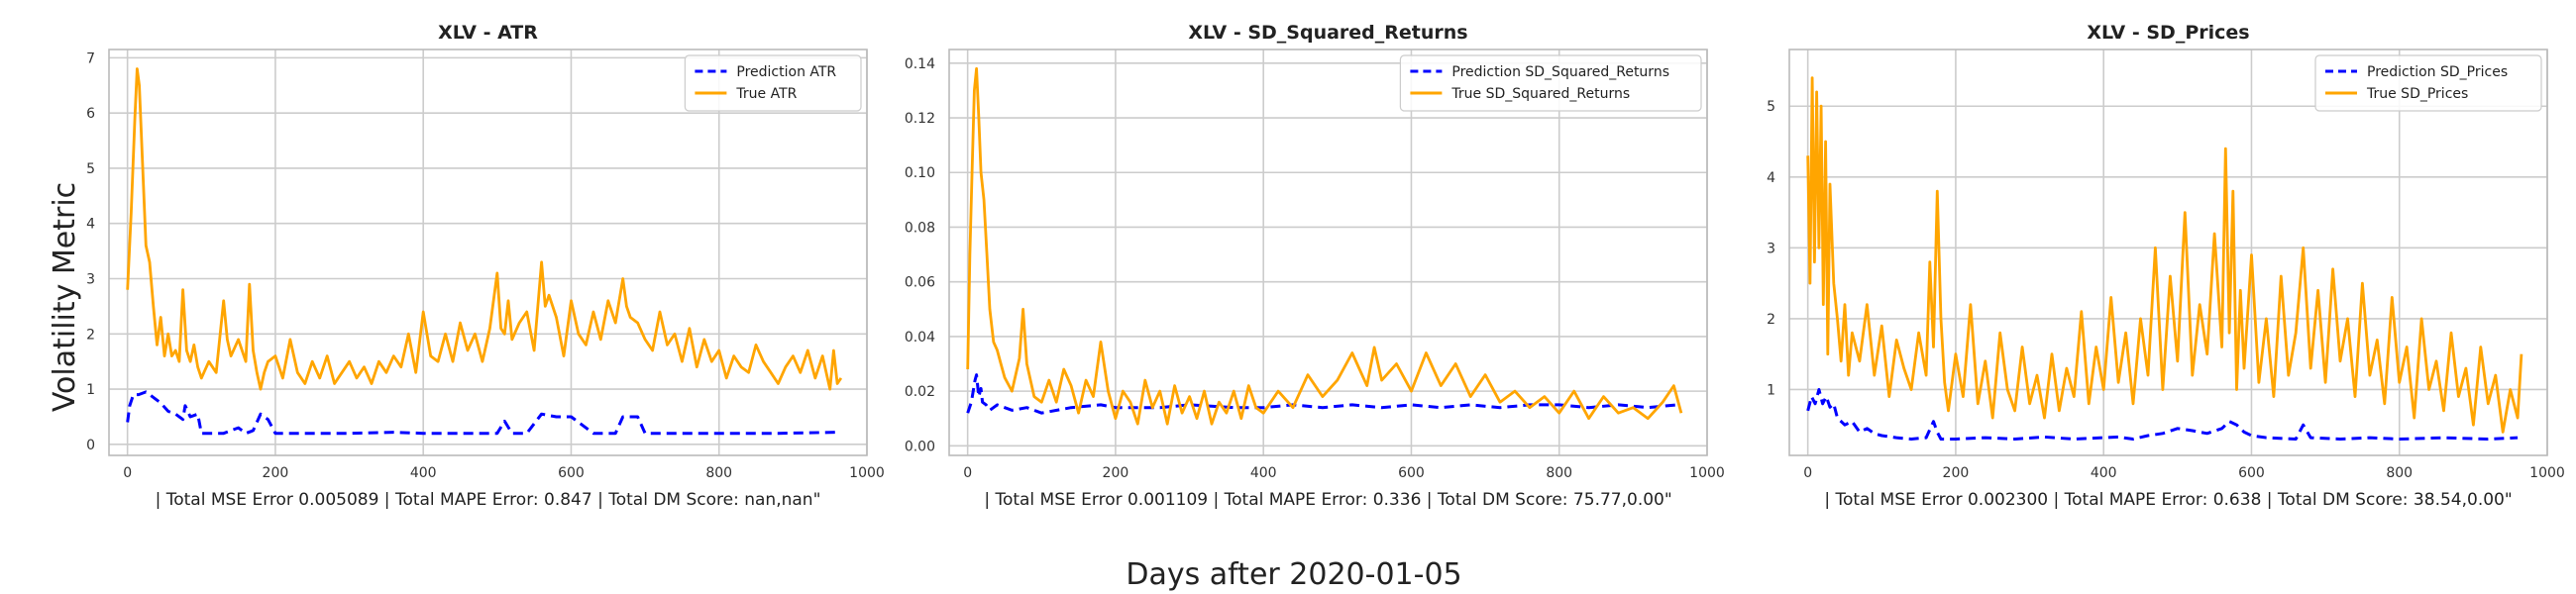 The image size is (2576, 594). I want to click on legend: Prediction ATR True ATR, so click(773, 83).